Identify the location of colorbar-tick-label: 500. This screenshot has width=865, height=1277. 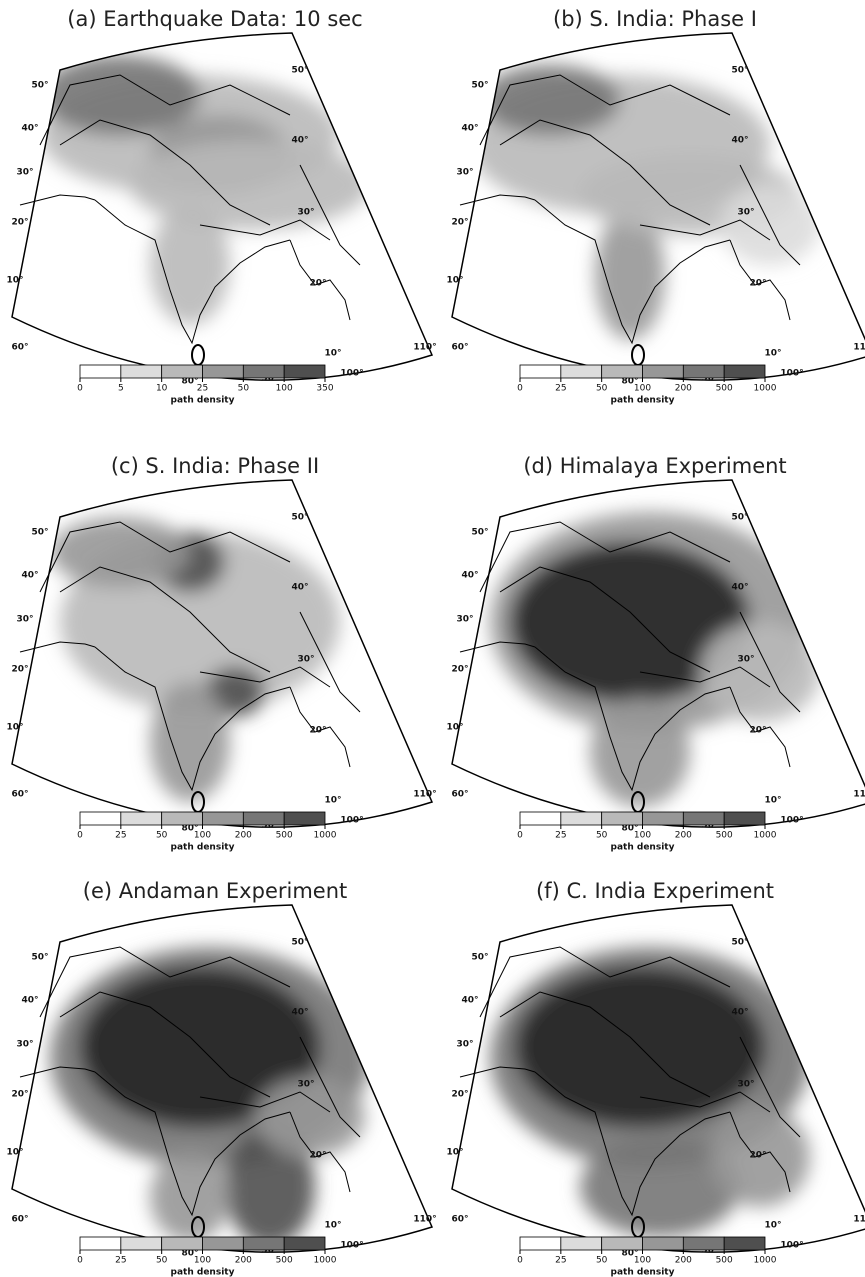
(284, 836).